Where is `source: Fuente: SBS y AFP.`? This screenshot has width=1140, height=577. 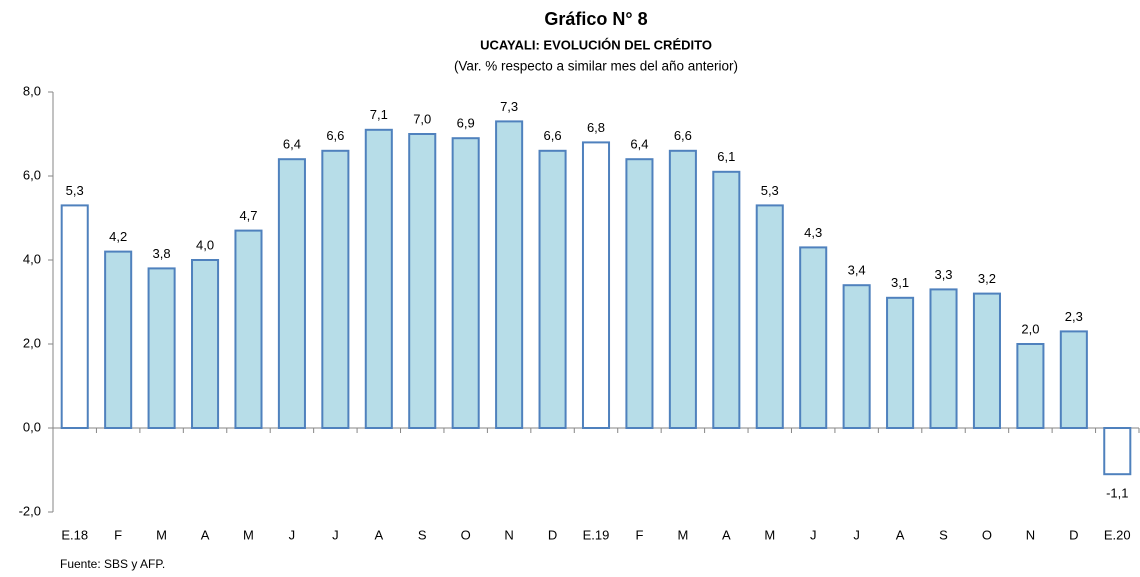
source: Fuente: SBS y AFP. is located at coordinates (112, 564).